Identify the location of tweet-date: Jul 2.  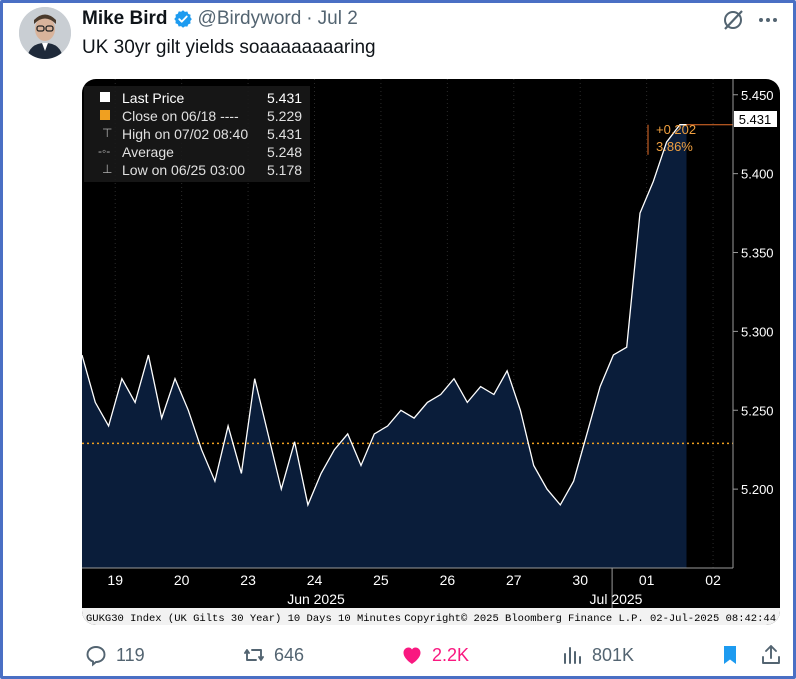
(337, 18).